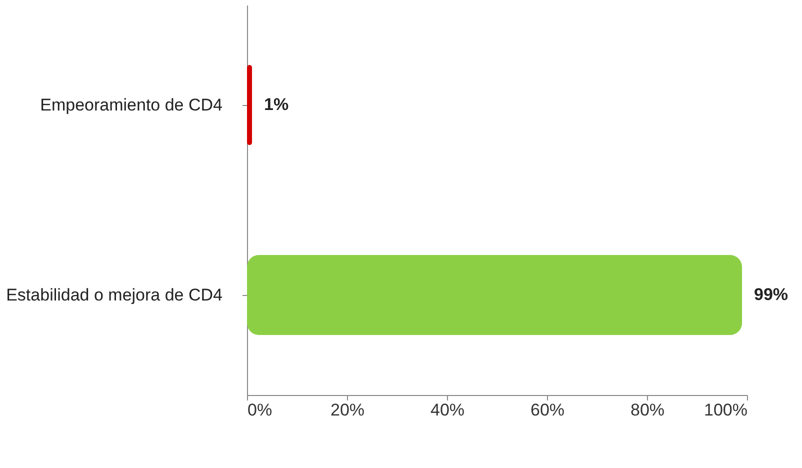 Image resolution: width=802 pixels, height=468 pixels. What do you see at coordinates (347, 410) in the screenshot?
I see `x-tick-label: 20%` at bounding box center [347, 410].